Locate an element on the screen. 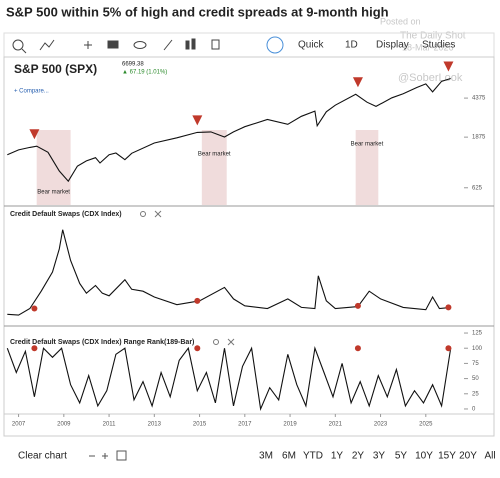  x-tick-label: 2011 is located at coordinates (110, 425).